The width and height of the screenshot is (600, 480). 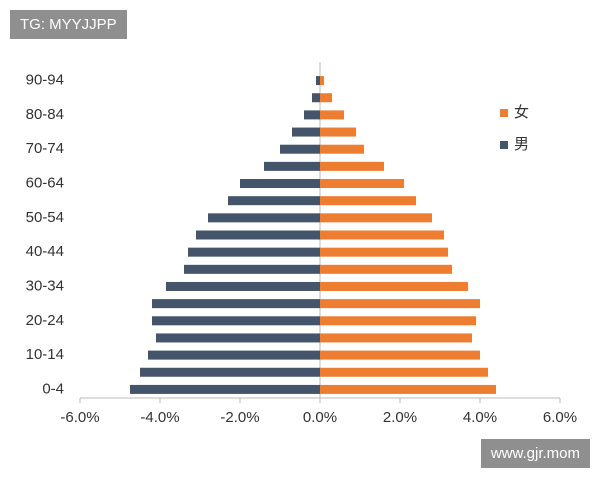 I want to click on y-tick-label: 50-54, so click(x=45, y=217).